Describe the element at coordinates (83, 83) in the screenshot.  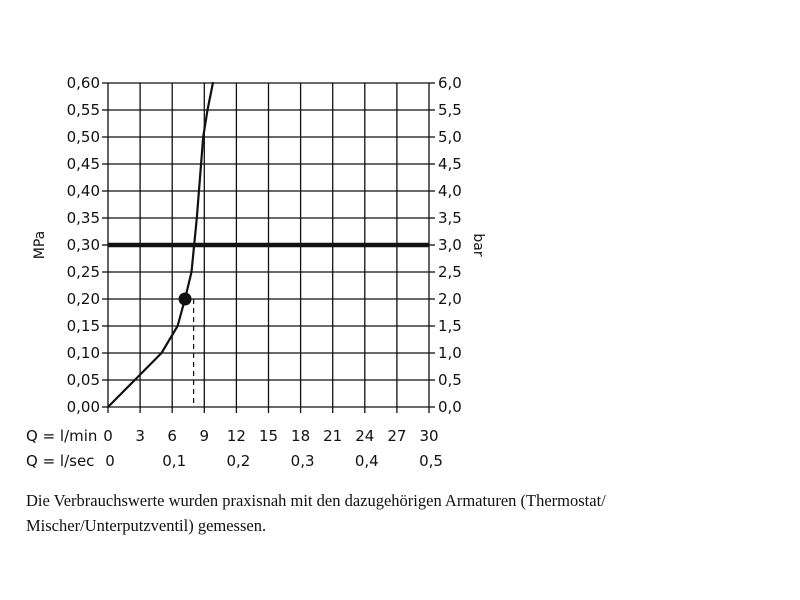
I see `y-left-tick-label: 0,60` at that location.